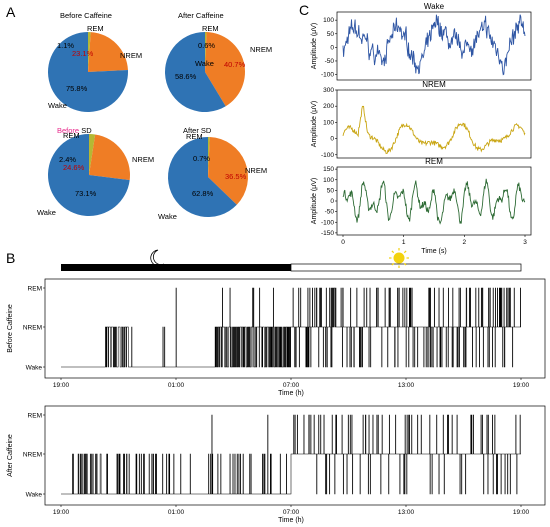  What do you see at coordinates (201, 158) in the screenshot?
I see `pie-value-rem: 0.7%` at bounding box center [201, 158].